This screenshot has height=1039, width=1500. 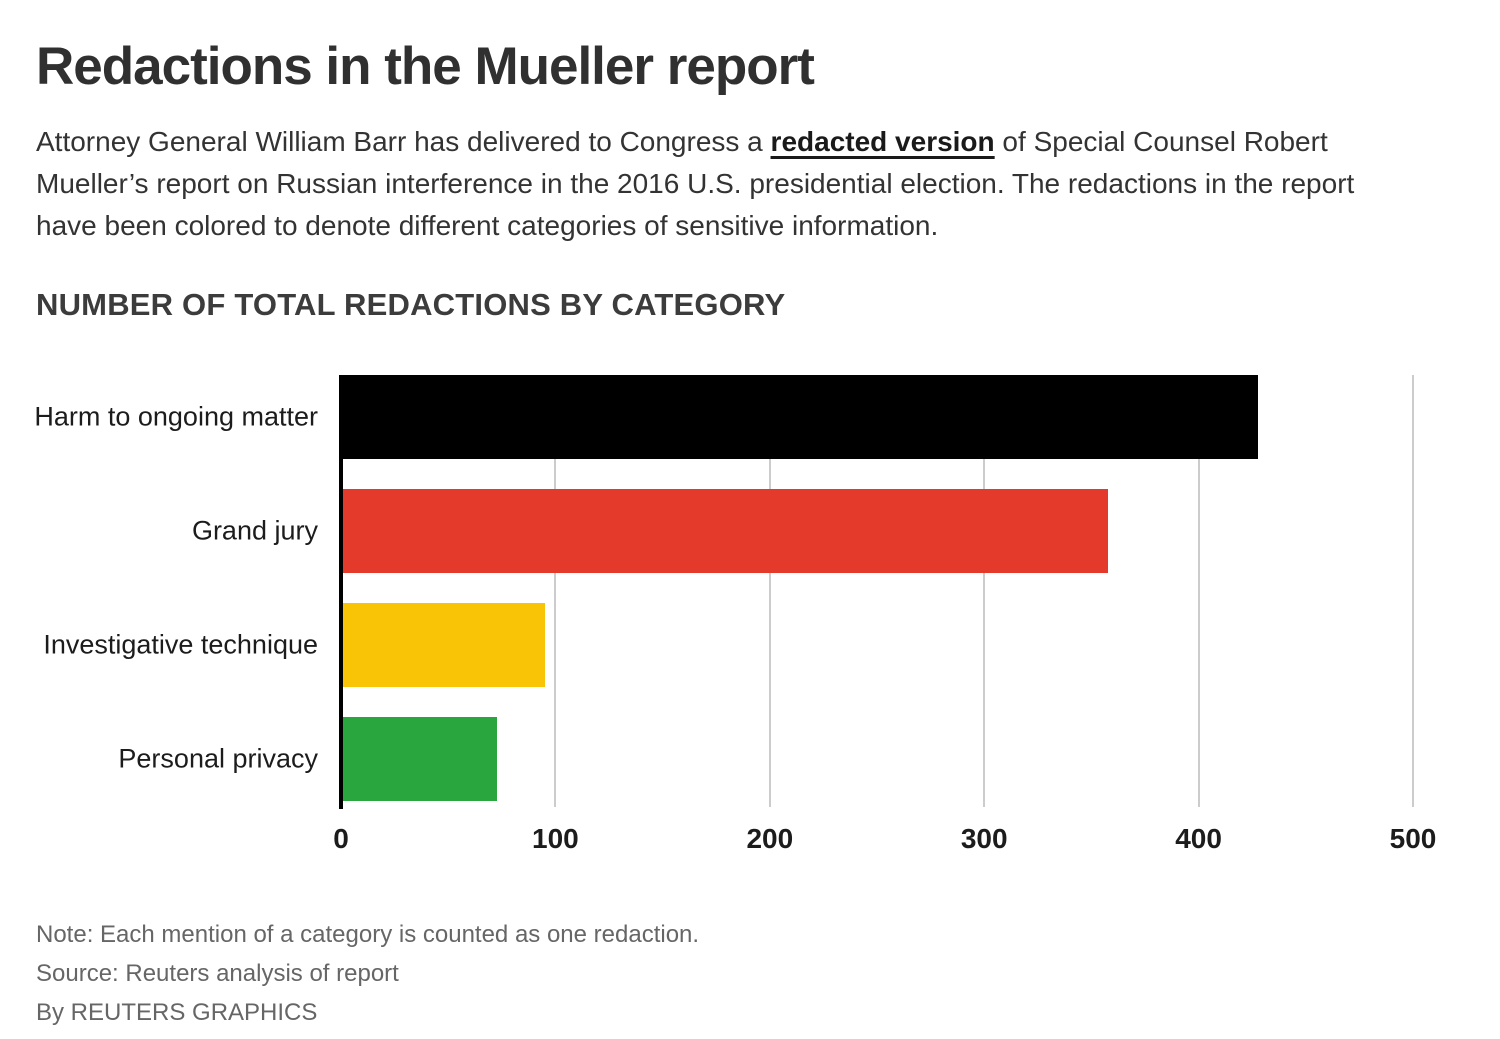 I want to click on x-tick-label-200: 200, so click(x=770, y=838).